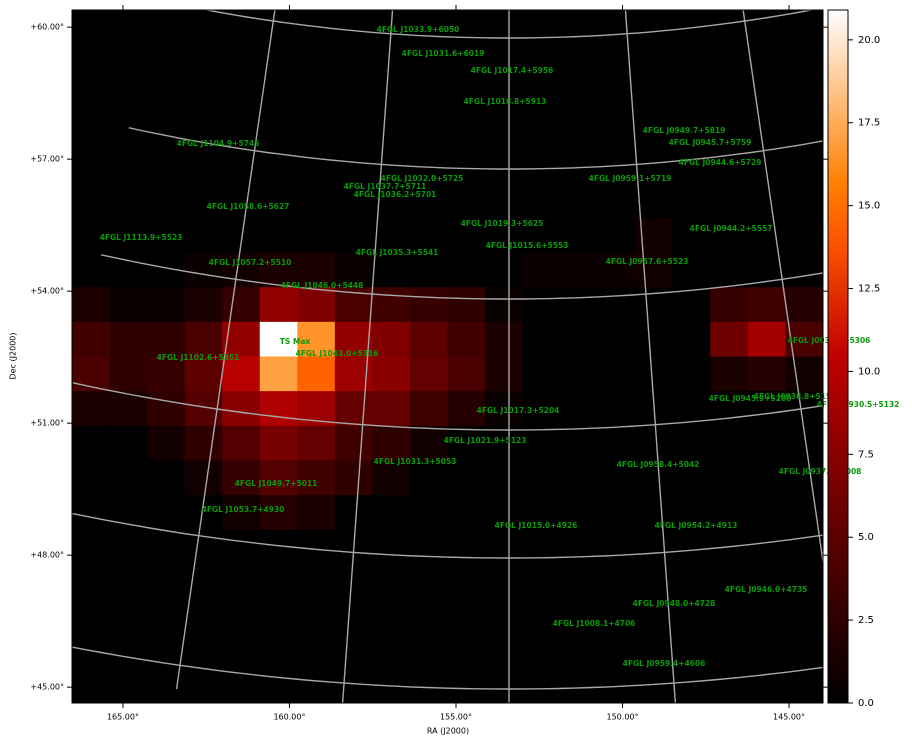 This screenshot has width=912, height=750. Describe the element at coordinates (869, 289) in the screenshot. I see `colorbar-tick-label: 12.5` at that location.